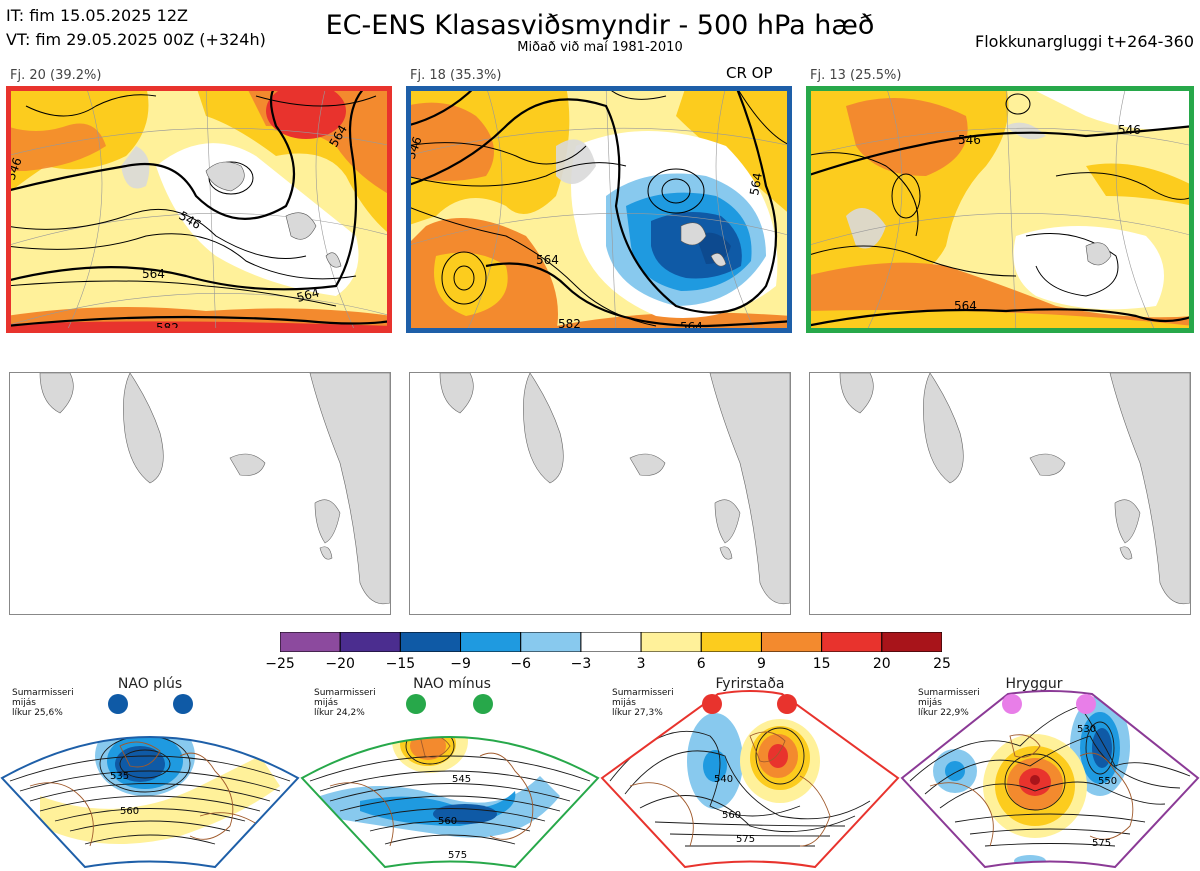  What do you see at coordinates (643, 703) in the screenshot?
I see `regime-note: Sumarmisseri mijás líkur 27,3%` at bounding box center [643, 703].